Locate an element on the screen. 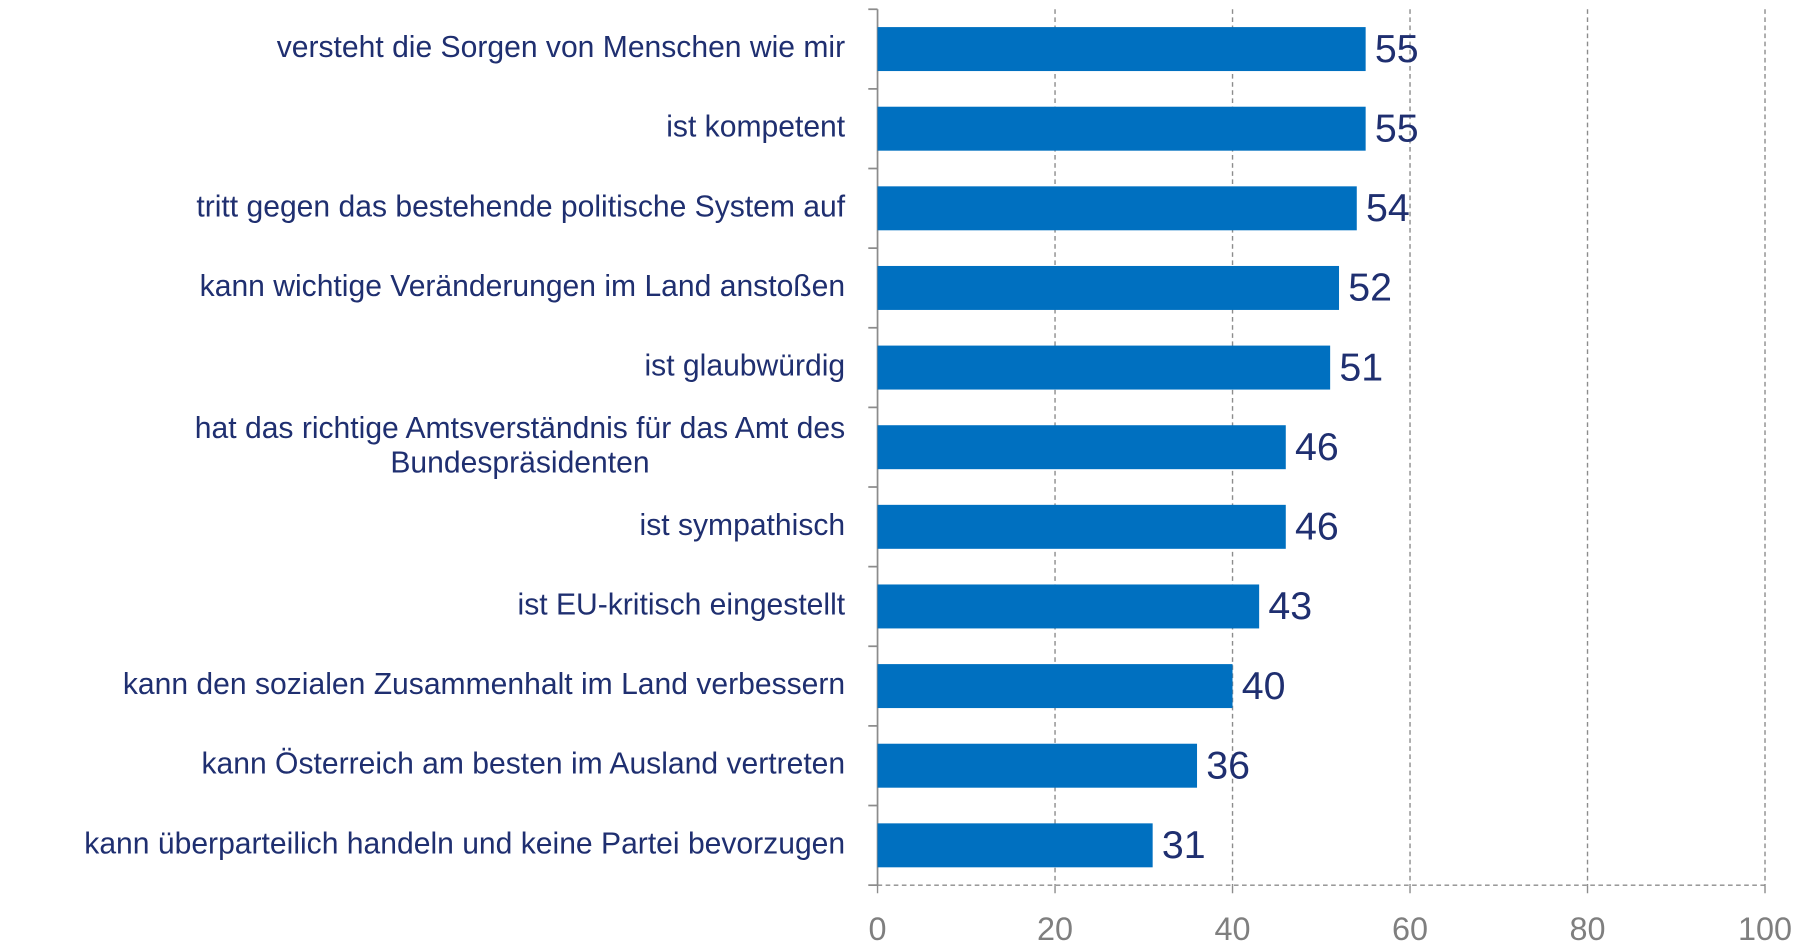 The width and height of the screenshot is (1806, 948). x-tick-label: 80 is located at coordinates (1588, 927).